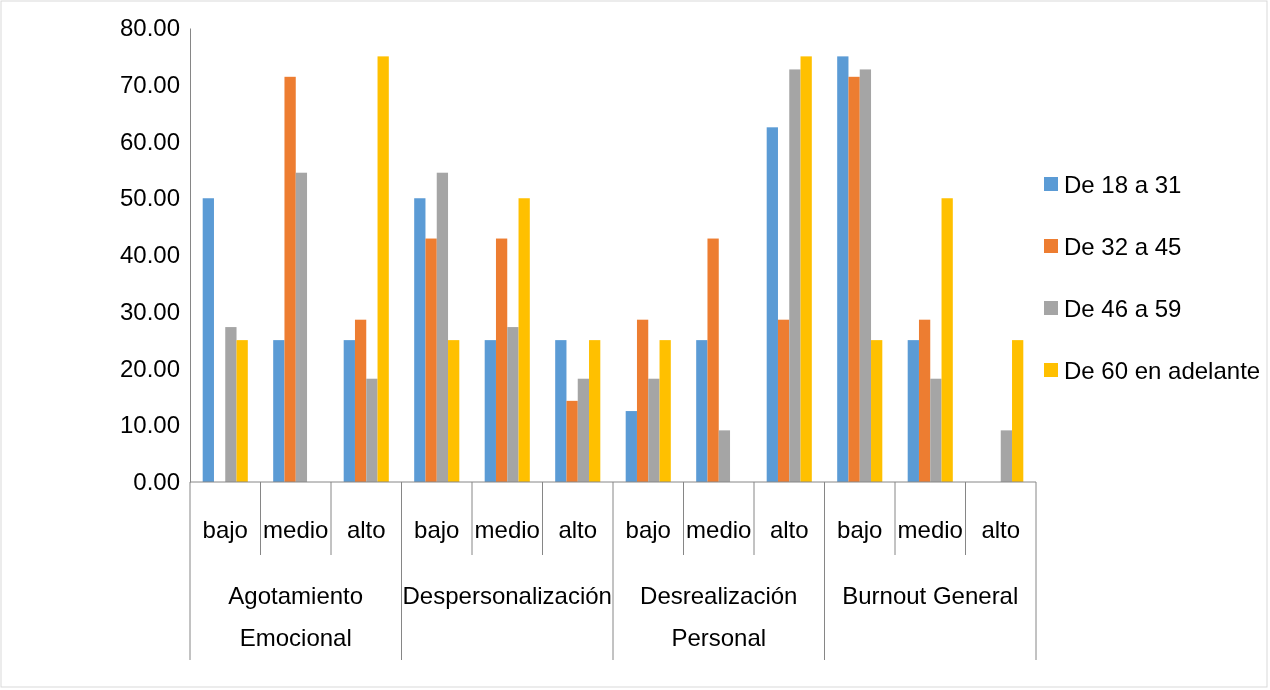 The image size is (1270, 690). I want to click on text: Burnout General, so click(930, 595).